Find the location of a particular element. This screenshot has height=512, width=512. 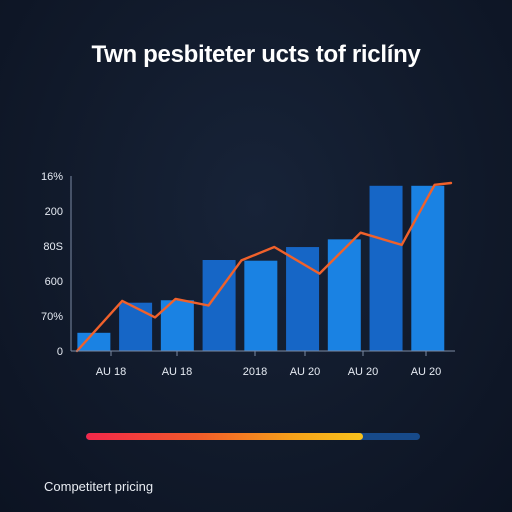

y-tick-label: 70% is located at coordinates (52, 317).